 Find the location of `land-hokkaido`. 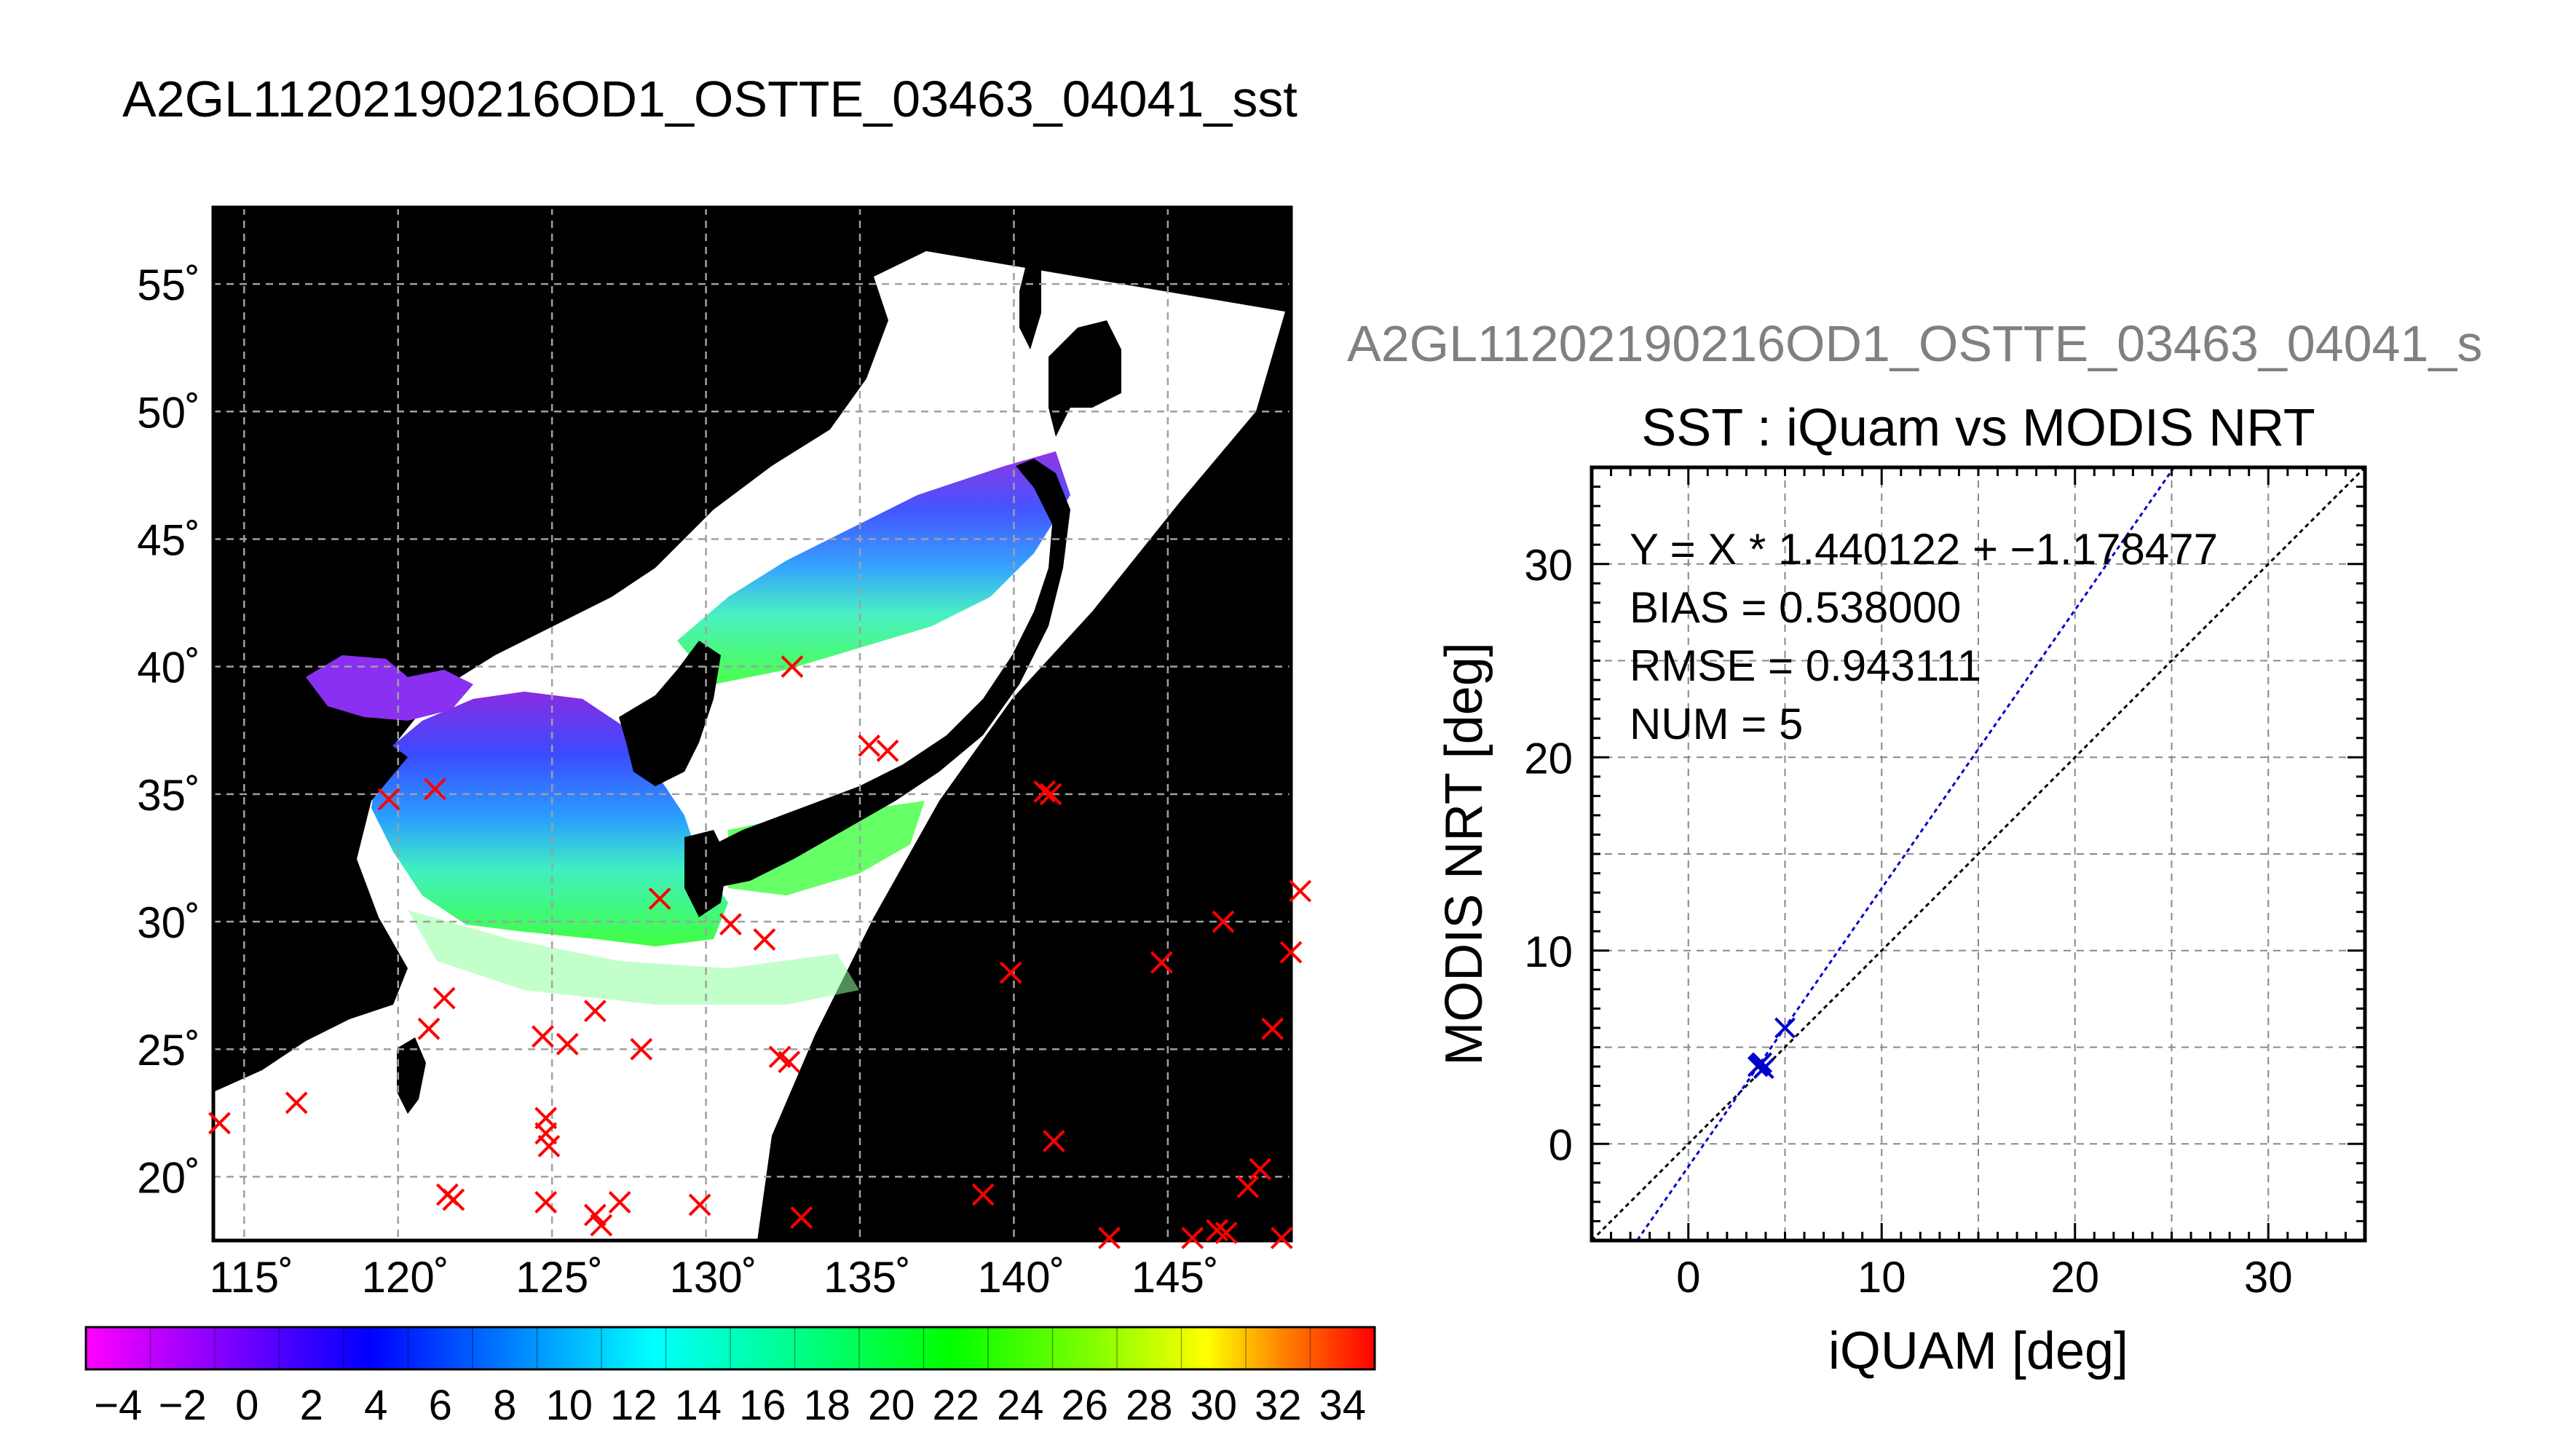

land-hokkaido is located at coordinates (1085, 378).